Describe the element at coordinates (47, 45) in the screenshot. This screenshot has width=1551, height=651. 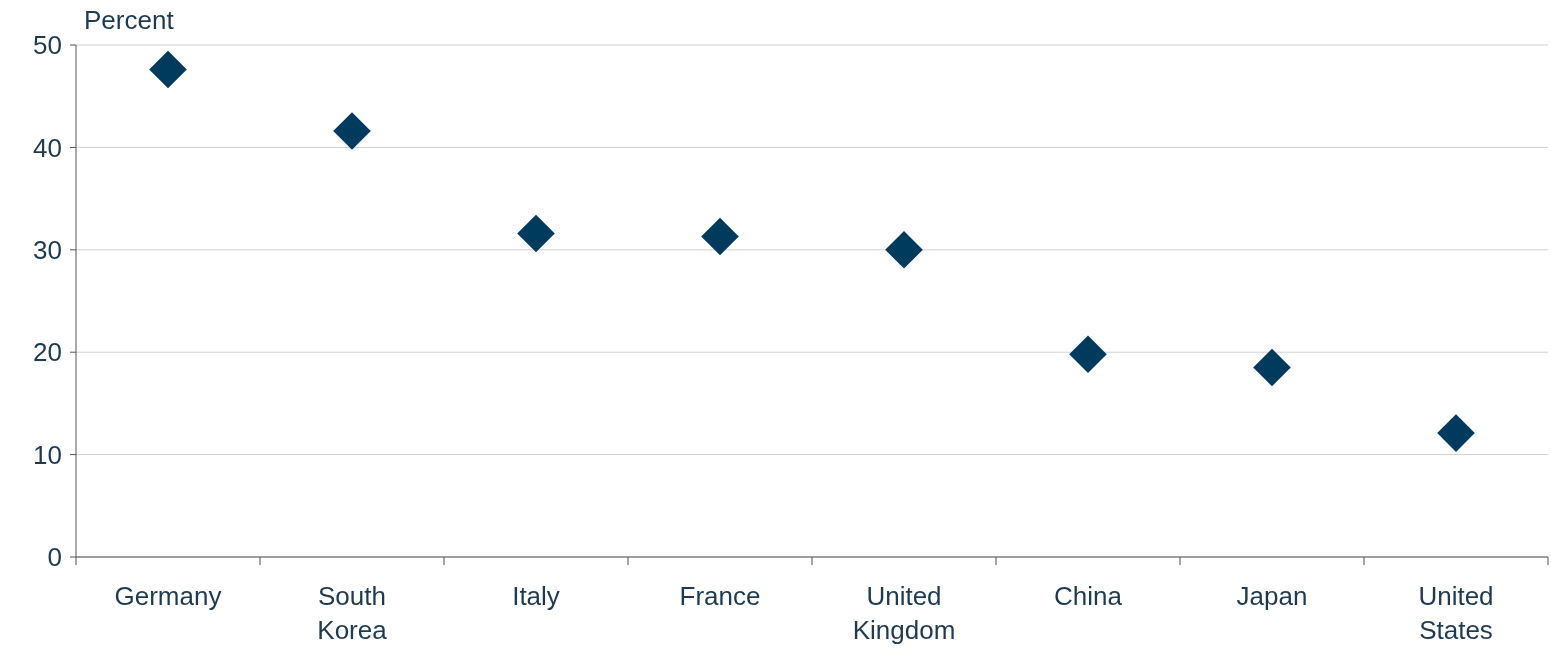
I see `y-tick-label: 50` at that location.